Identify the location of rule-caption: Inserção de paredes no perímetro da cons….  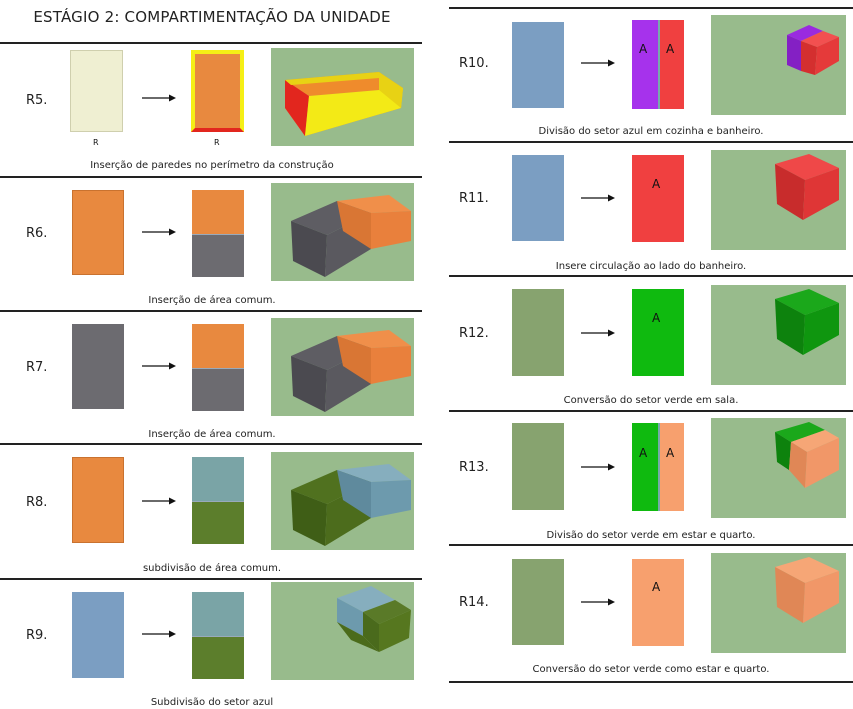
(212, 165).